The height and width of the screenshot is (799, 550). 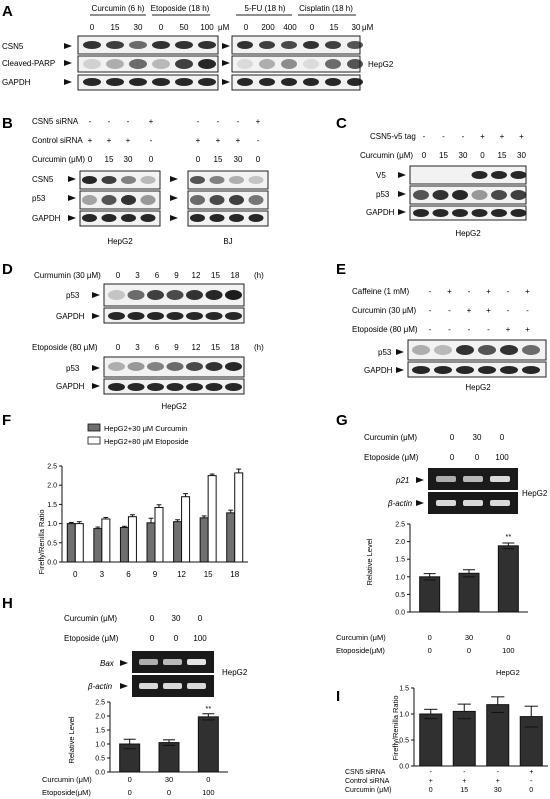 I want to click on i-xval: +, so click(x=498, y=781).